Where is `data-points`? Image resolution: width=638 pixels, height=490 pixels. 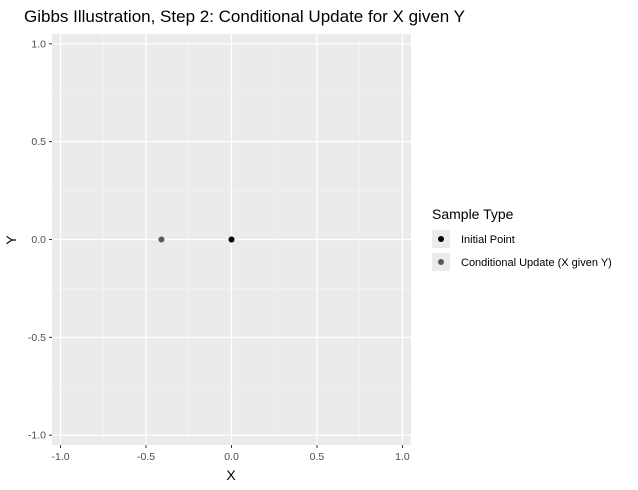 data-points is located at coordinates (196, 239).